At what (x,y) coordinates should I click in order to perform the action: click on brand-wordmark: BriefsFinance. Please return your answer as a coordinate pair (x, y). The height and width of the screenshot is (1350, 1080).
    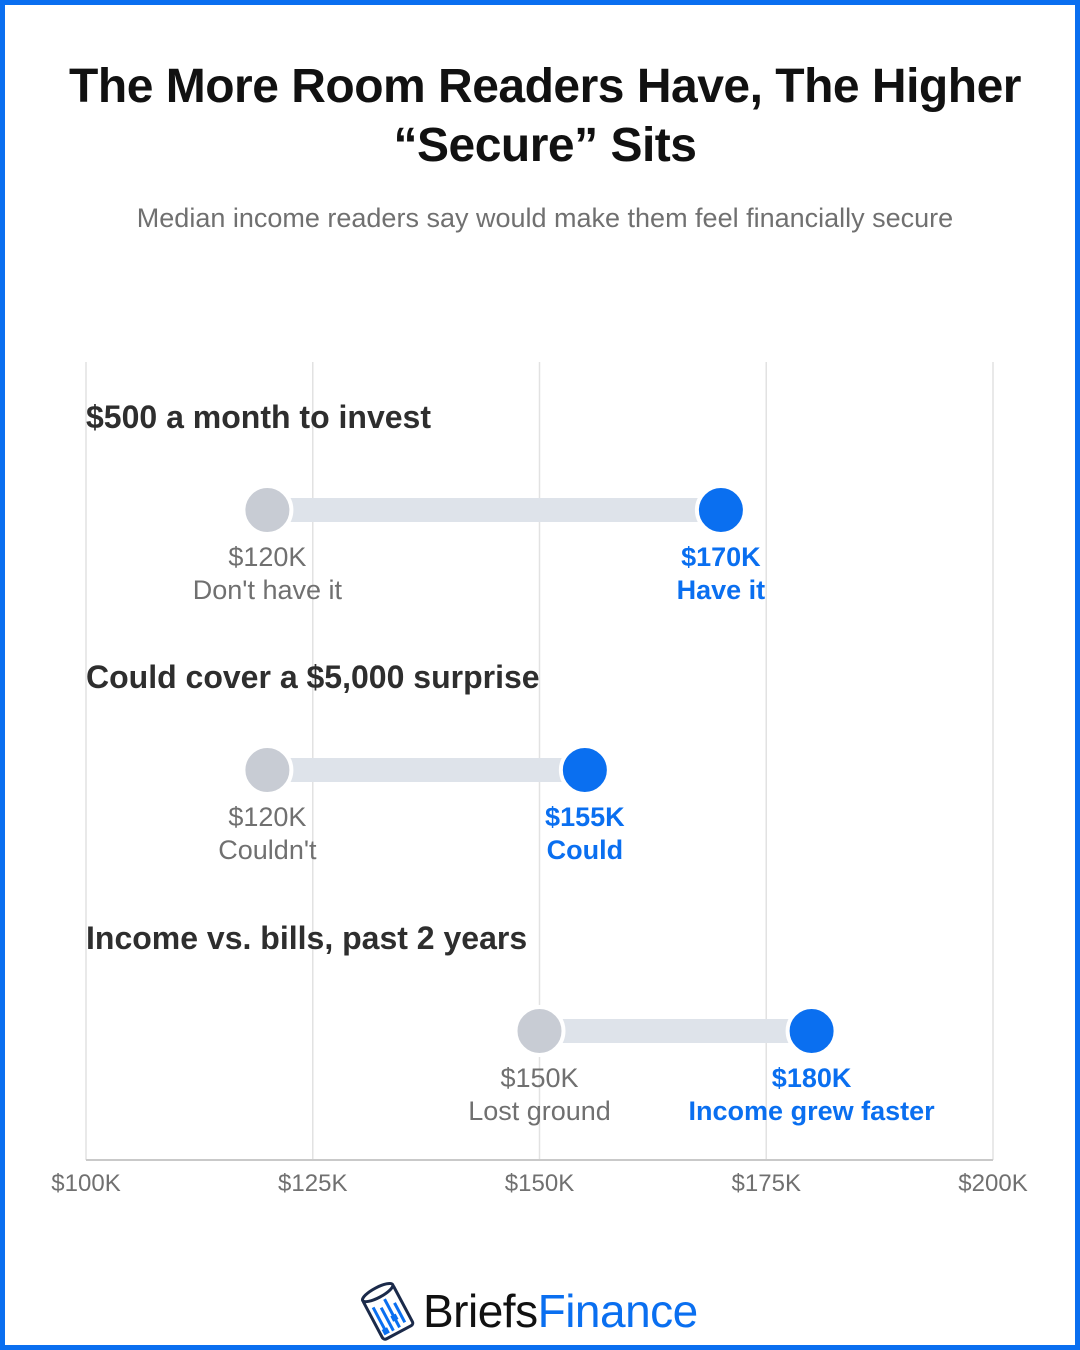
    Looking at the image, I should click on (560, 1311).